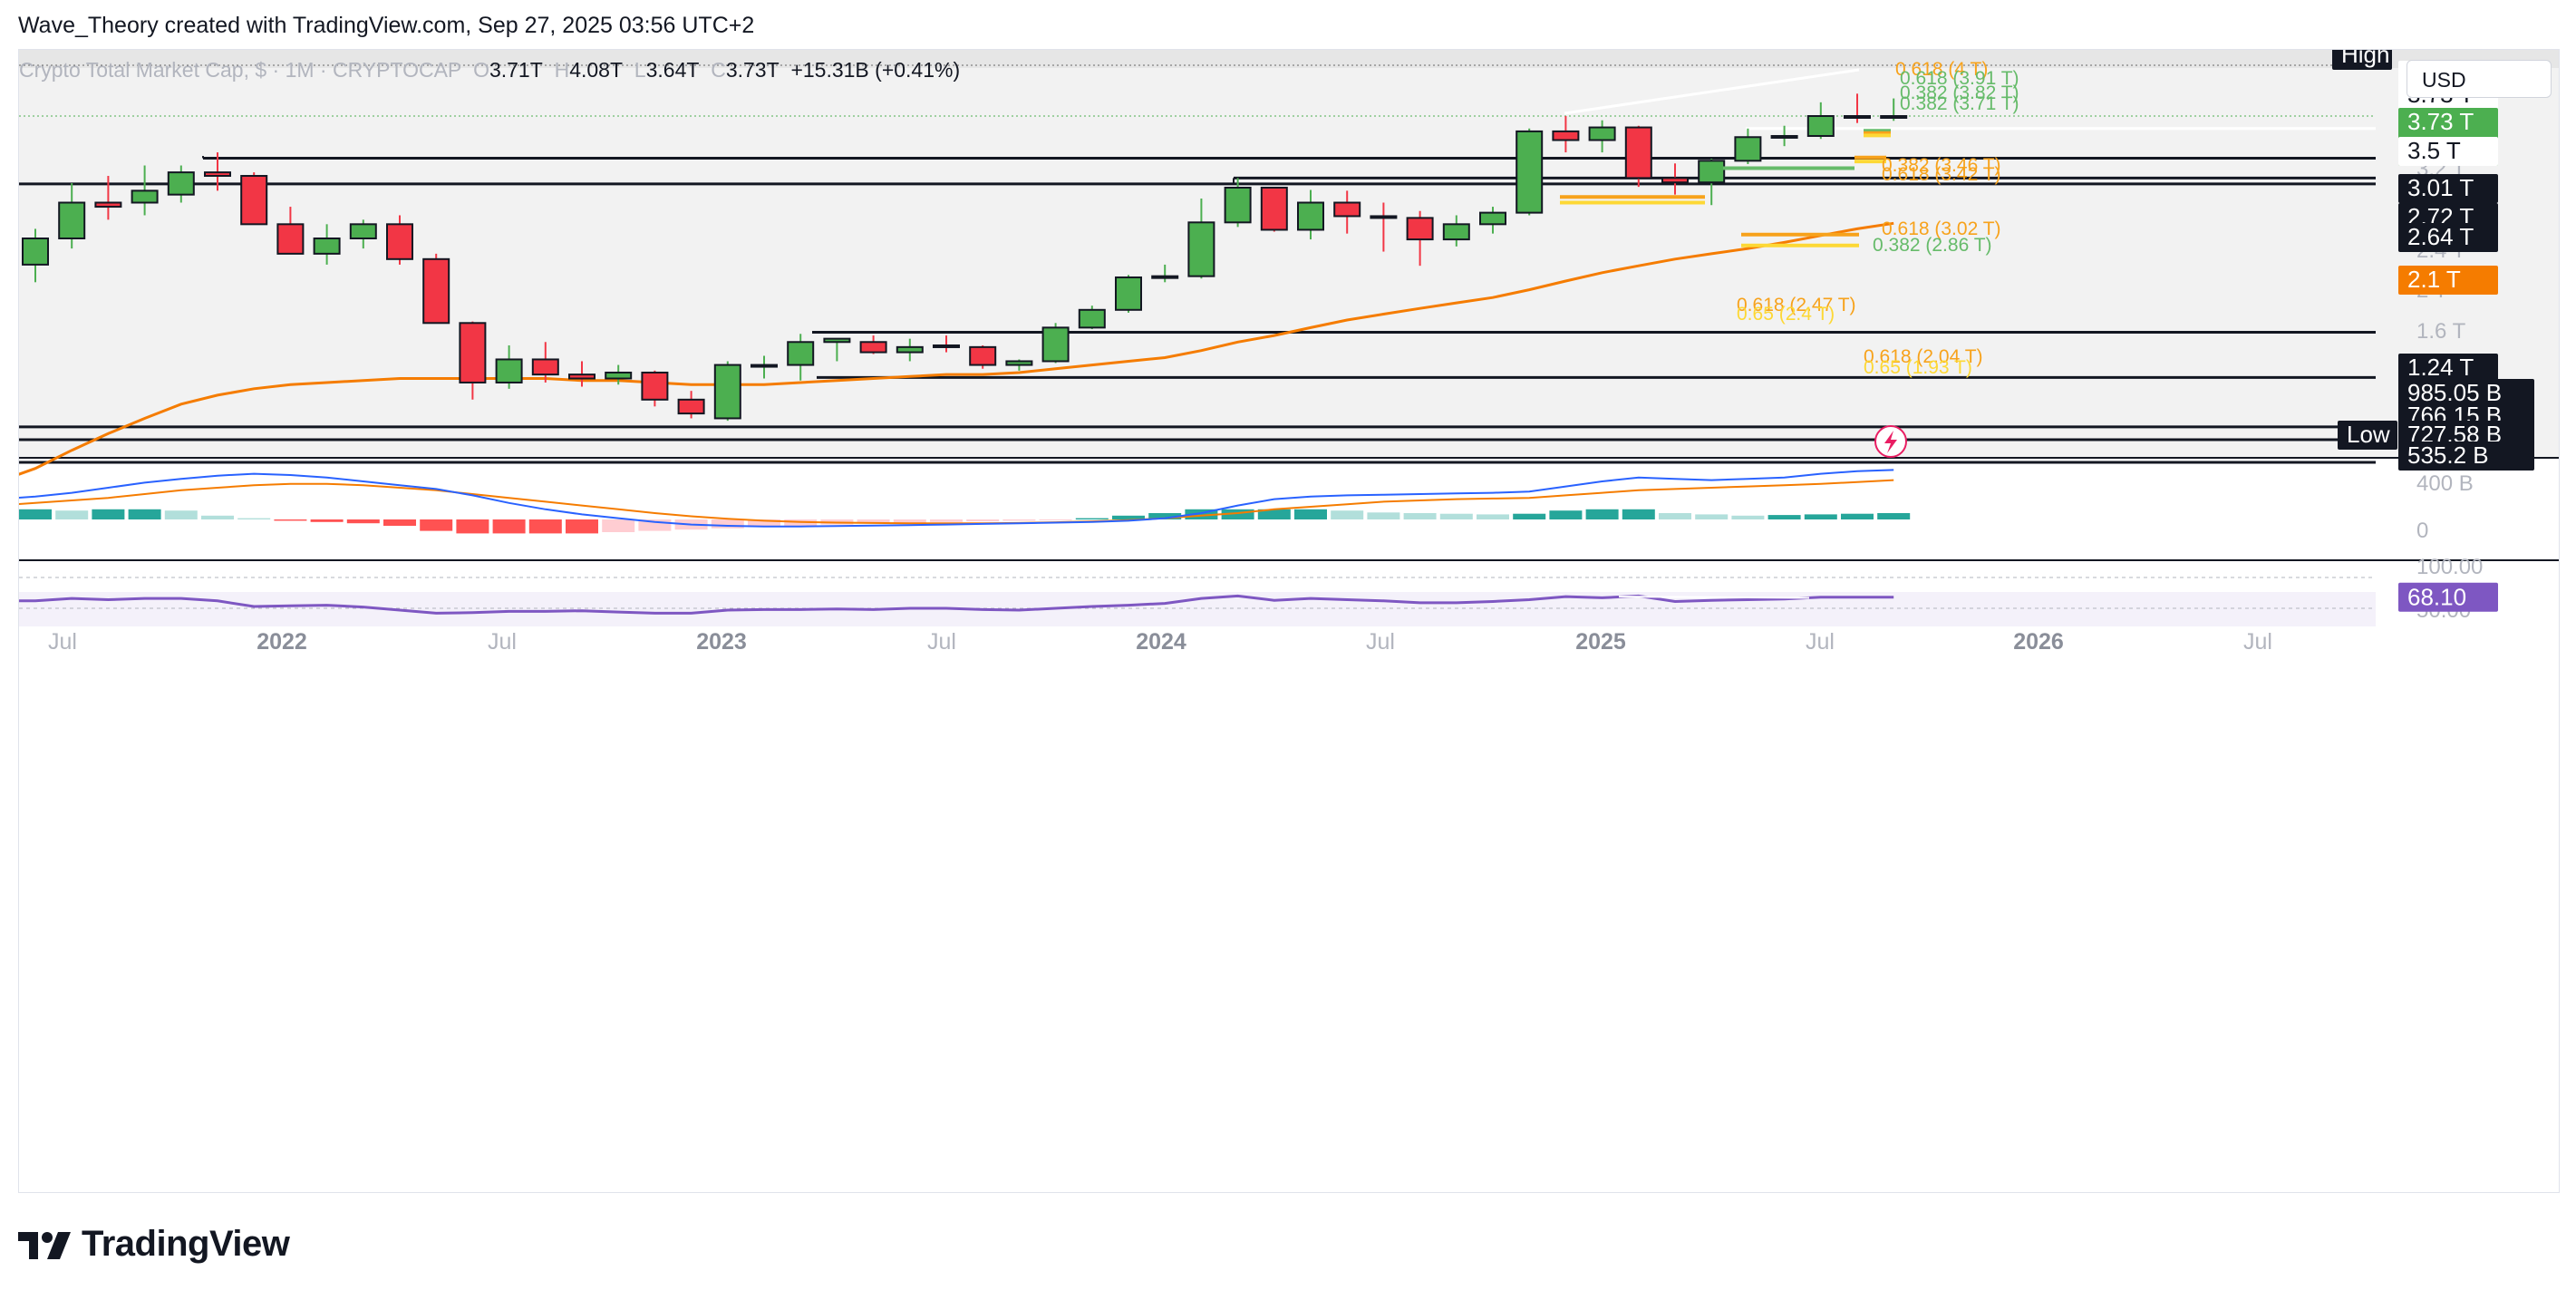  What do you see at coordinates (2422, 531) in the screenshot?
I see `macd-axis-tick: 0` at bounding box center [2422, 531].